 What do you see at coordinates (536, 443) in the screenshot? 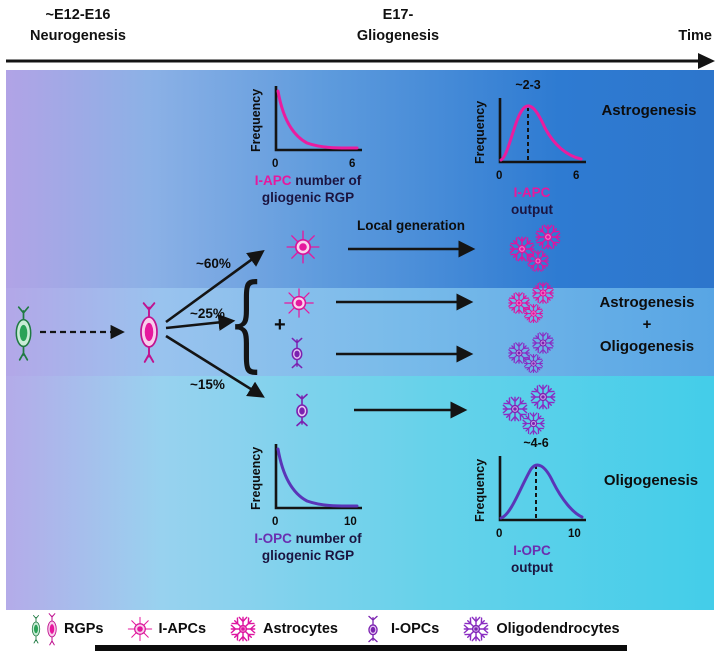
I see `peak-label: ~4-6` at bounding box center [536, 443].